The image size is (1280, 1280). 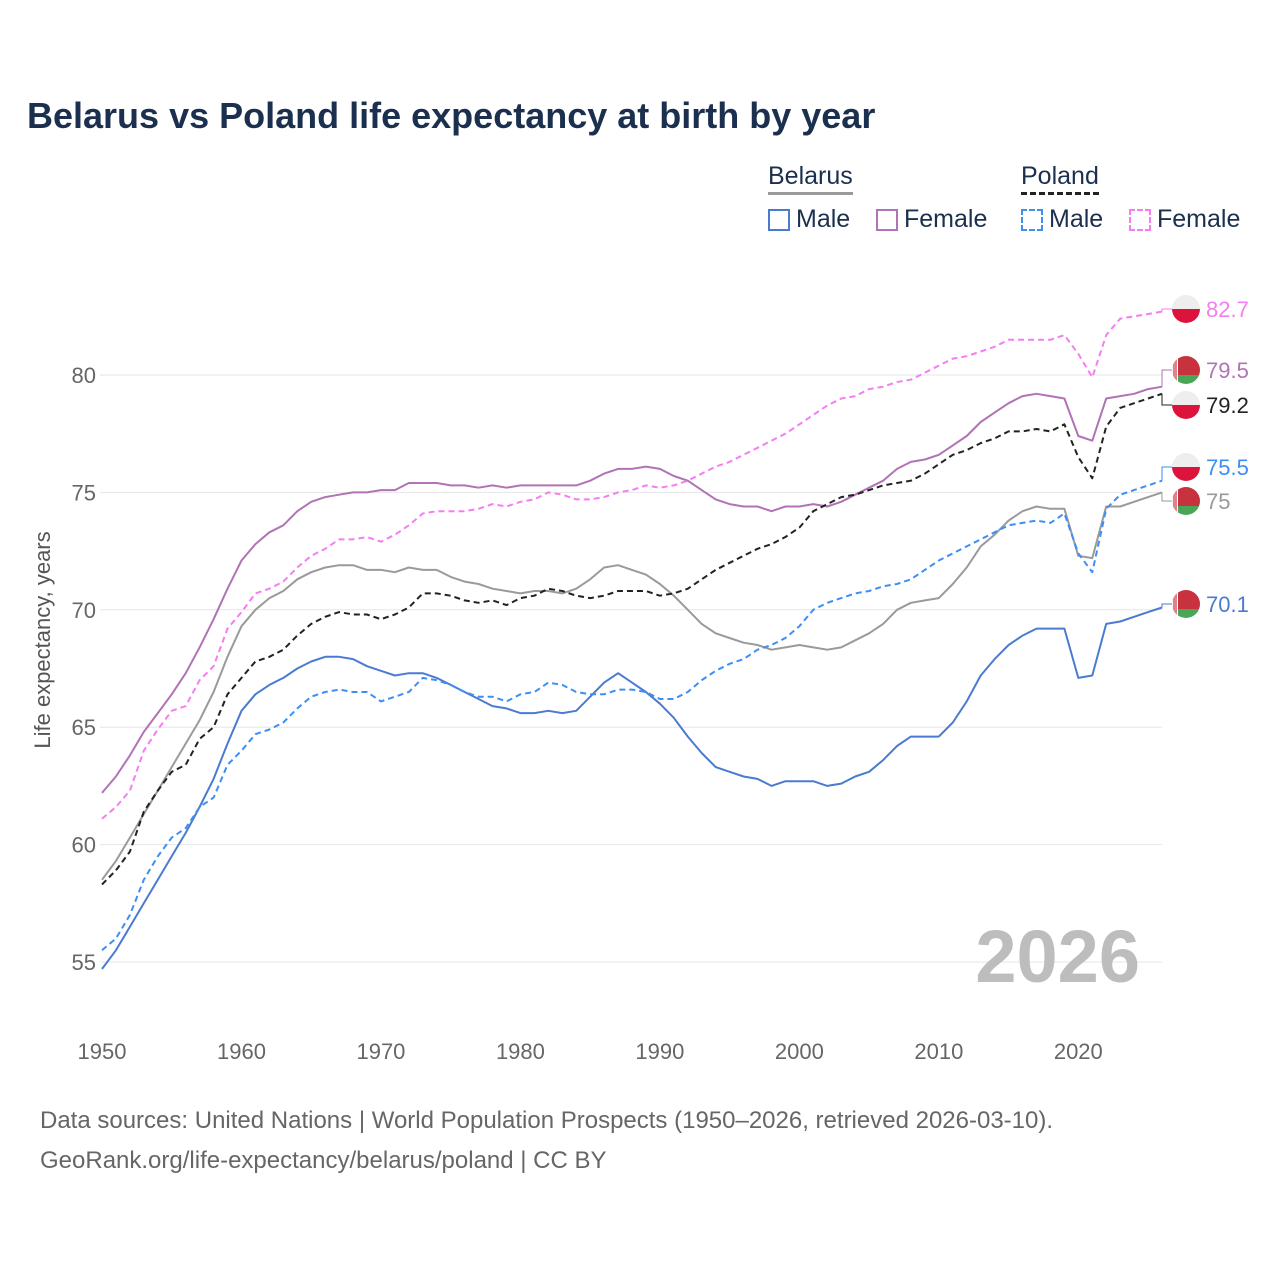 I want to click on y-tick-label: 80, so click(x=84, y=375).